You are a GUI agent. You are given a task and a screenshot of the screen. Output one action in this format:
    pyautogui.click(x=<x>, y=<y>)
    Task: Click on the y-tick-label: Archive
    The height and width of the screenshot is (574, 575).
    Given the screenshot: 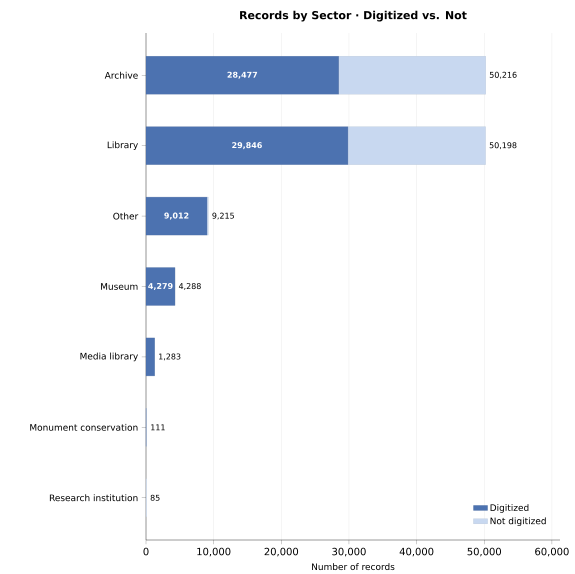 What is the action you would take?
    pyautogui.click(x=121, y=75)
    